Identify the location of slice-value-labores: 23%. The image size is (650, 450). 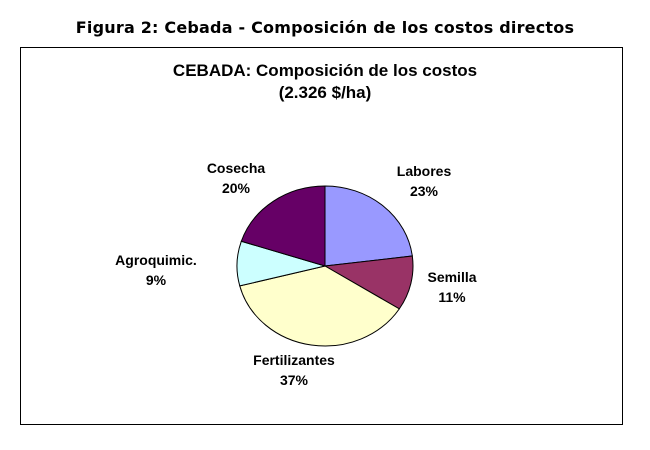
(424, 191).